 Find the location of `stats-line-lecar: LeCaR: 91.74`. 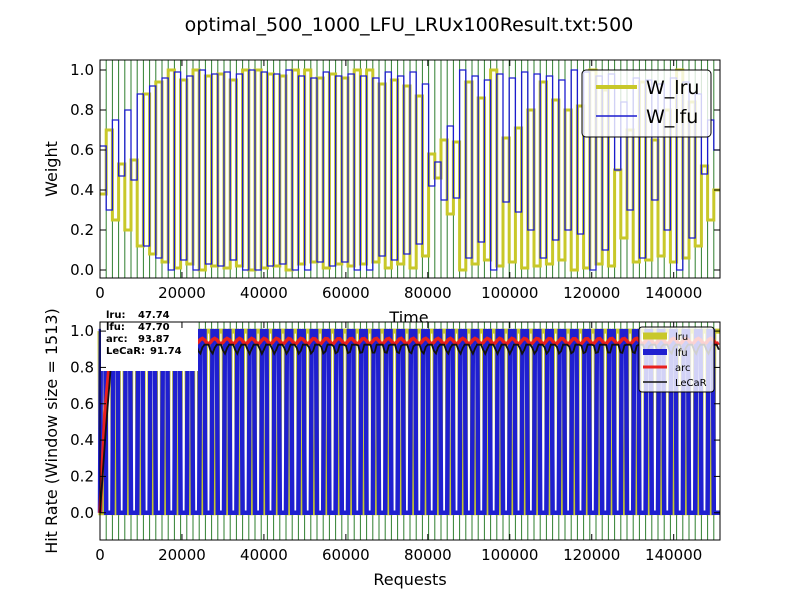

stats-line-lecar: LeCaR: 91.74 is located at coordinates (144, 351).